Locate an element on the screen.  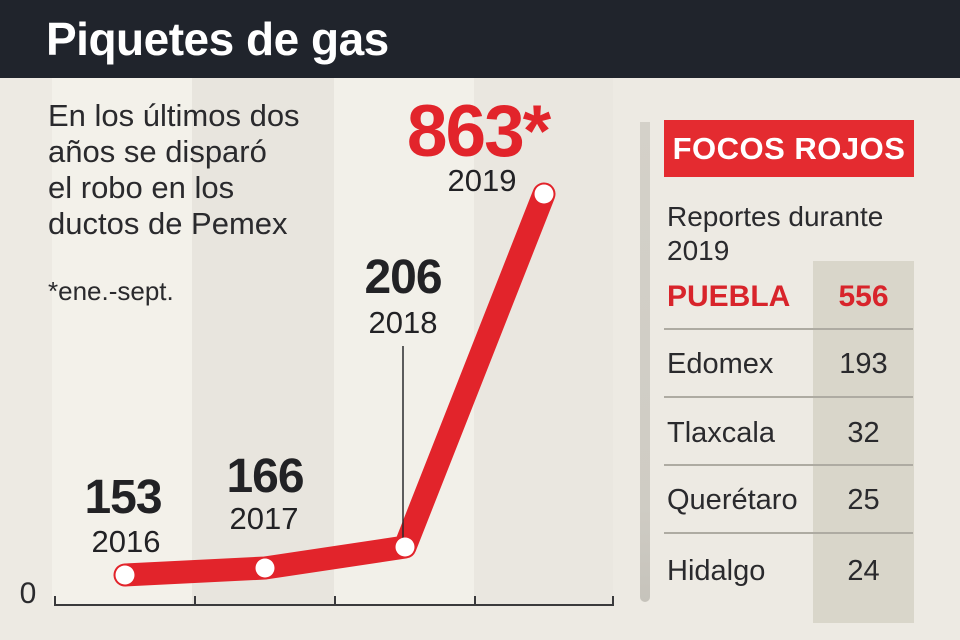
panel-subtitle-line: Reportes durante is located at coordinates (775, 216).